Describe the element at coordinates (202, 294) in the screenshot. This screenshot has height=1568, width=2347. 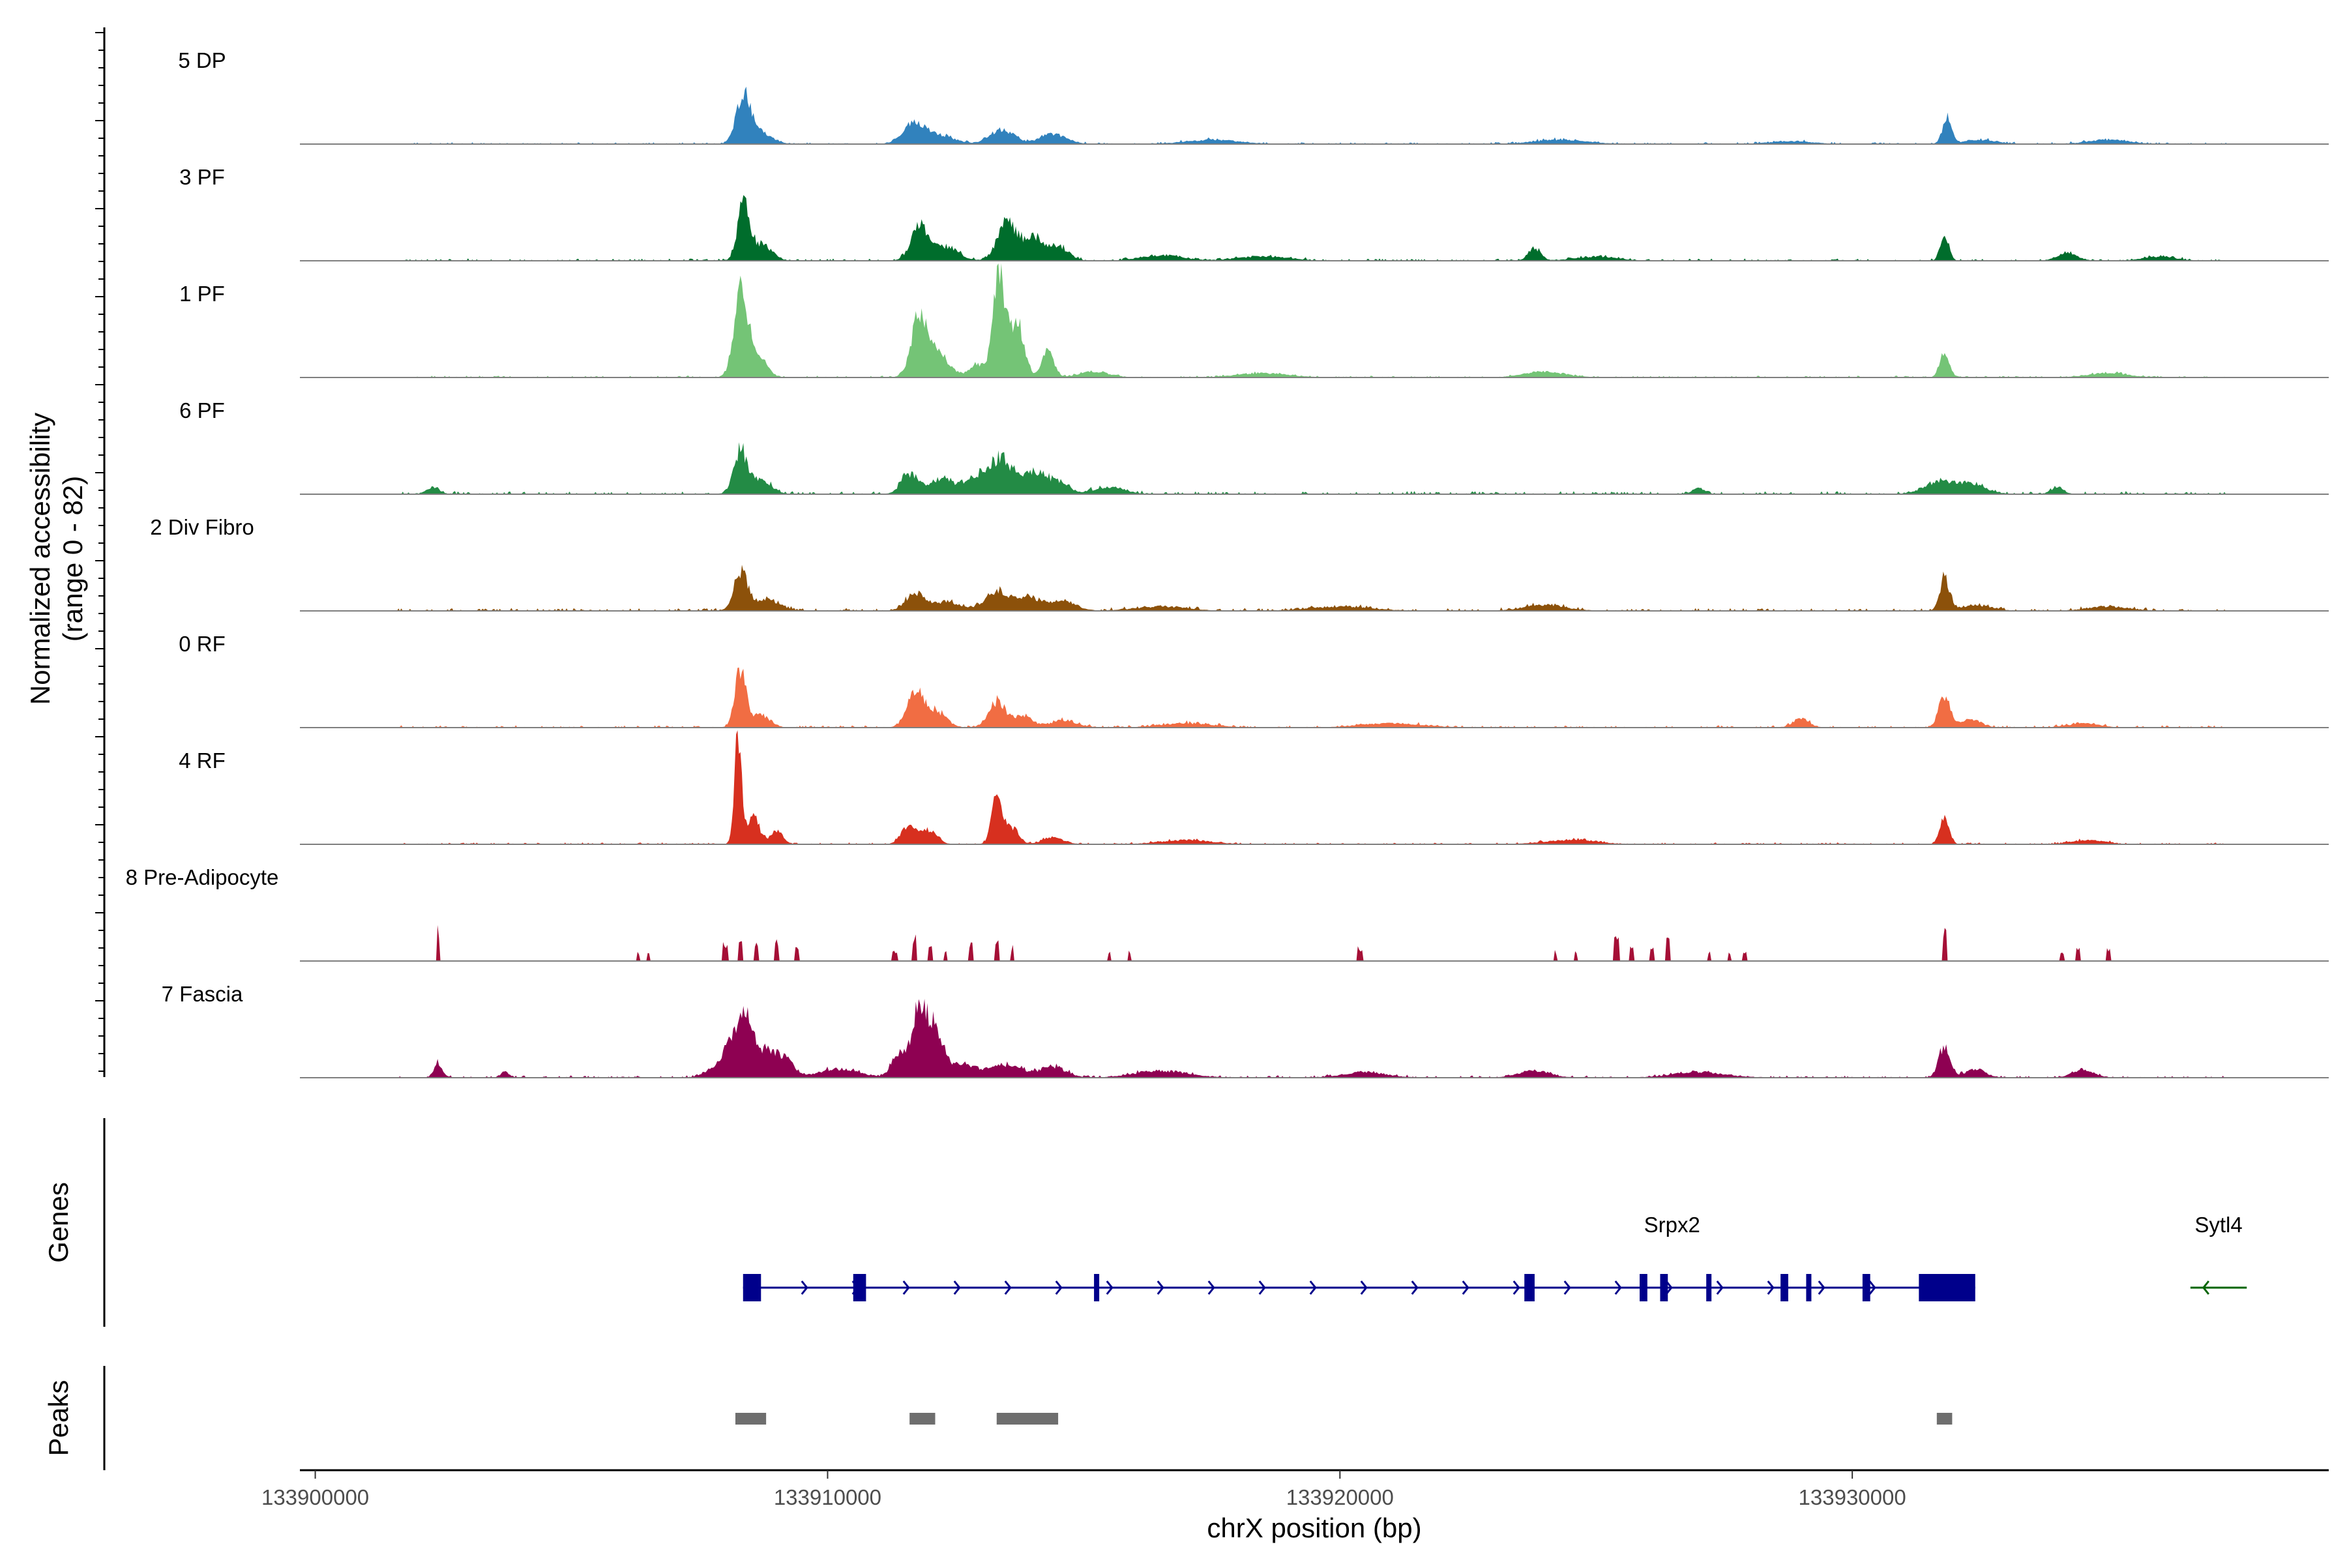
I see `track-label: 1 PF` at that location.